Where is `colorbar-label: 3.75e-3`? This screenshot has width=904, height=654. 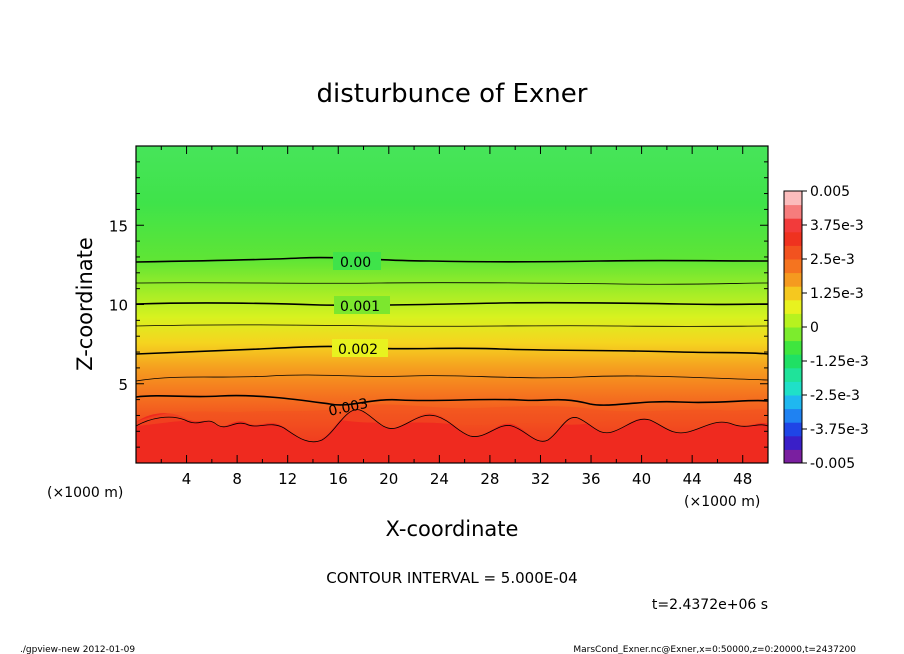 colorbar-label: 3.75e-3 is located at coordinates (837, 226).